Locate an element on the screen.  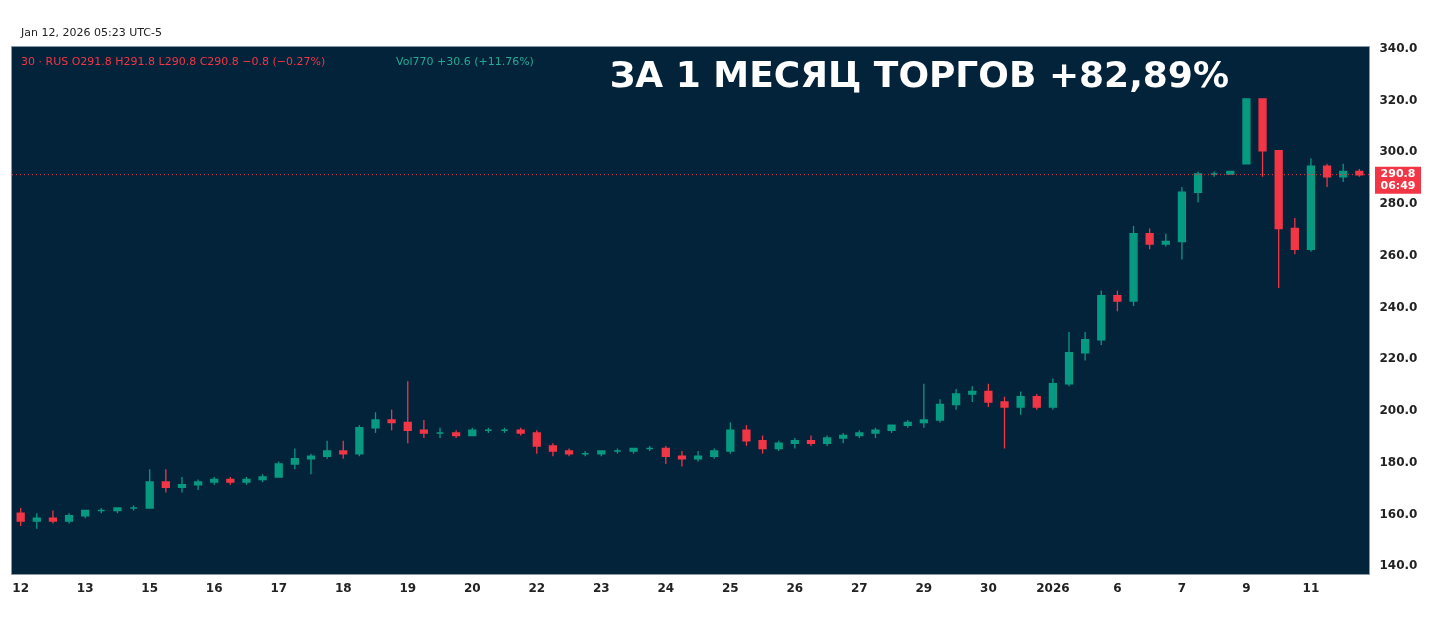
y-tick-label: 180.0 is located at coordinates (1398, 461).